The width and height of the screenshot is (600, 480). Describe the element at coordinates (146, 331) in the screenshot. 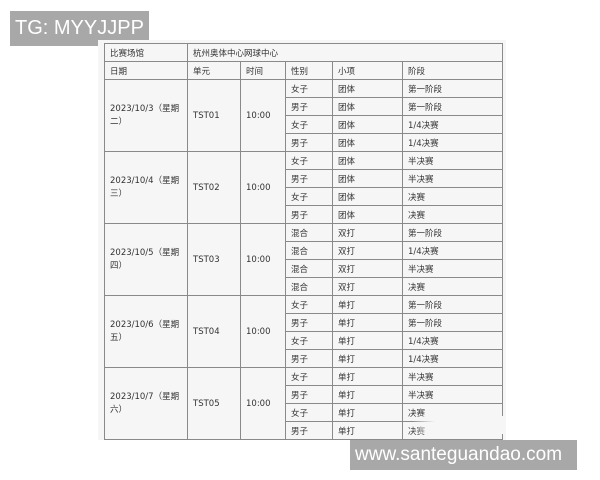

I see `date-cell: 2023/10/6（星期五）` at that location.